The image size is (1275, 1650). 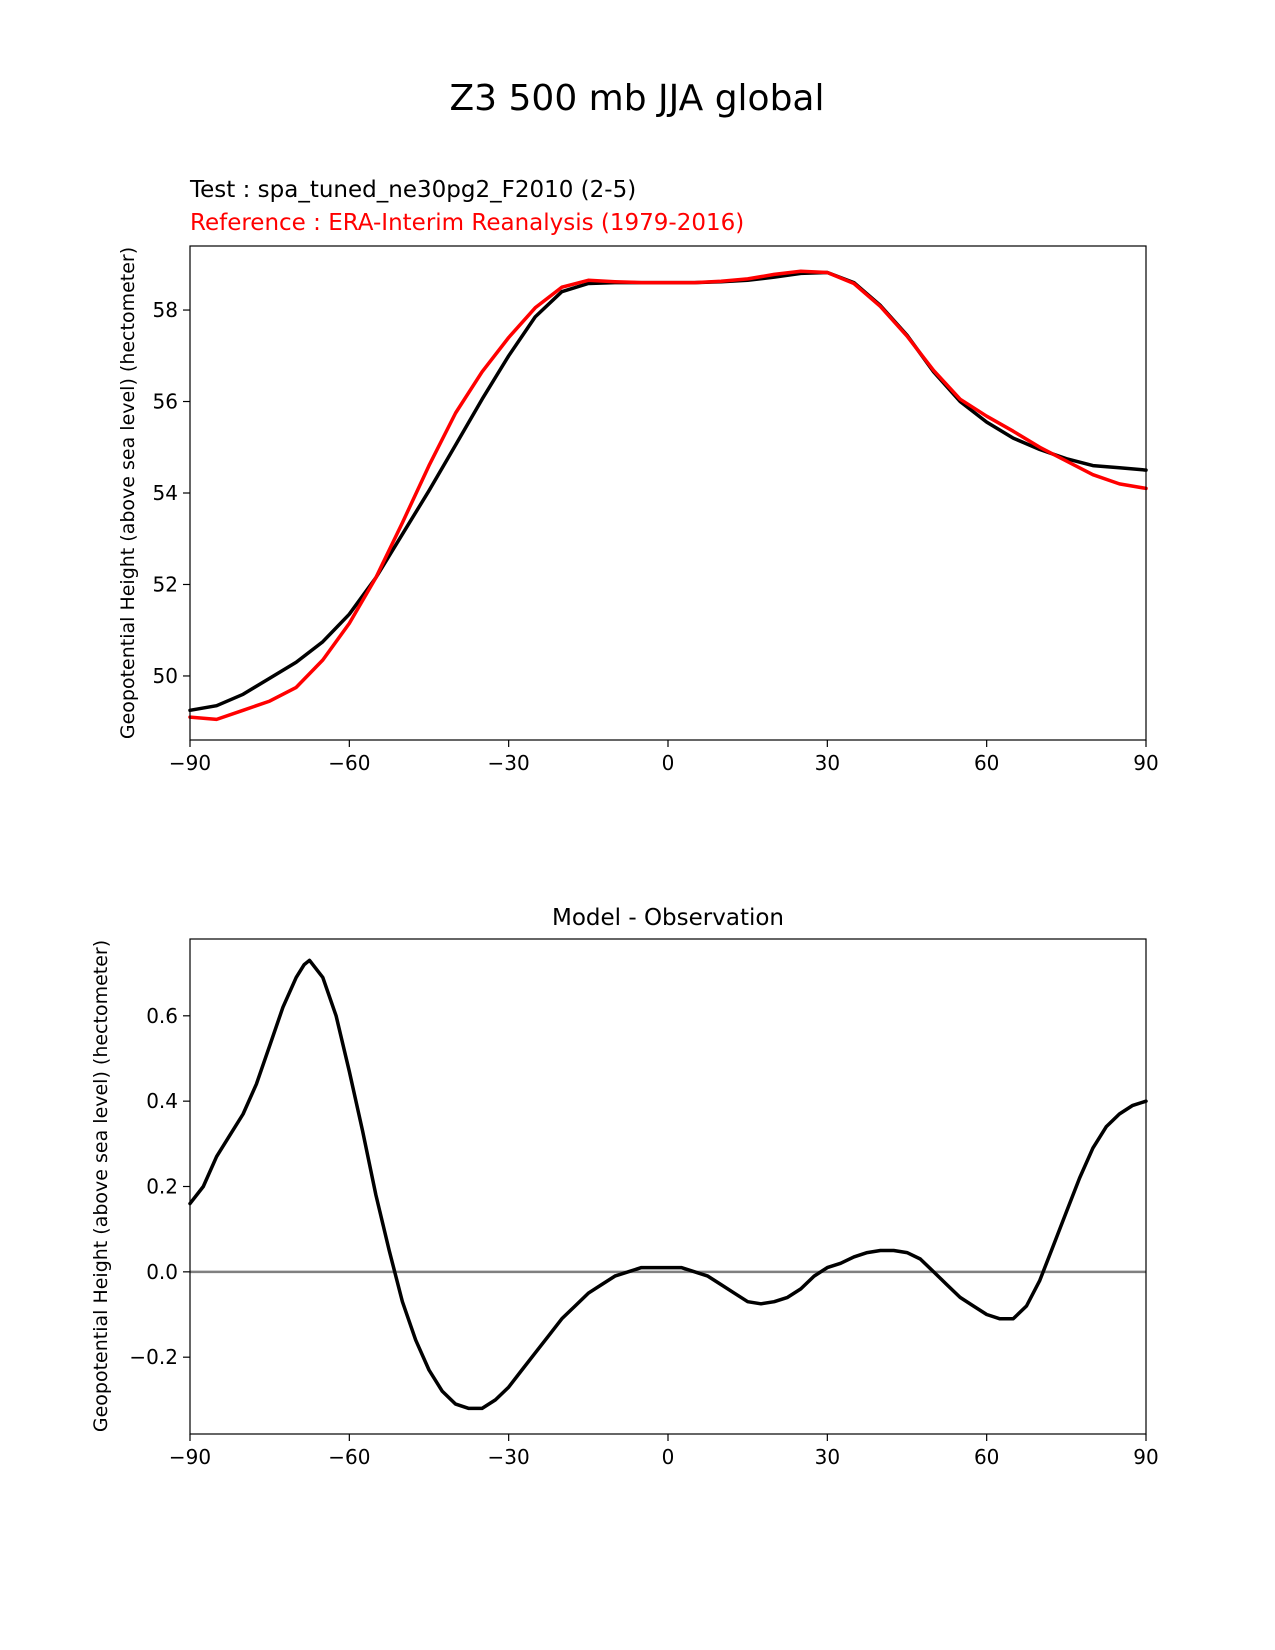 What do you see at coordinates (162, 1101) in the screenshot?
I see `y-tick-label: 0.4` at bounding box center [162, 1101].